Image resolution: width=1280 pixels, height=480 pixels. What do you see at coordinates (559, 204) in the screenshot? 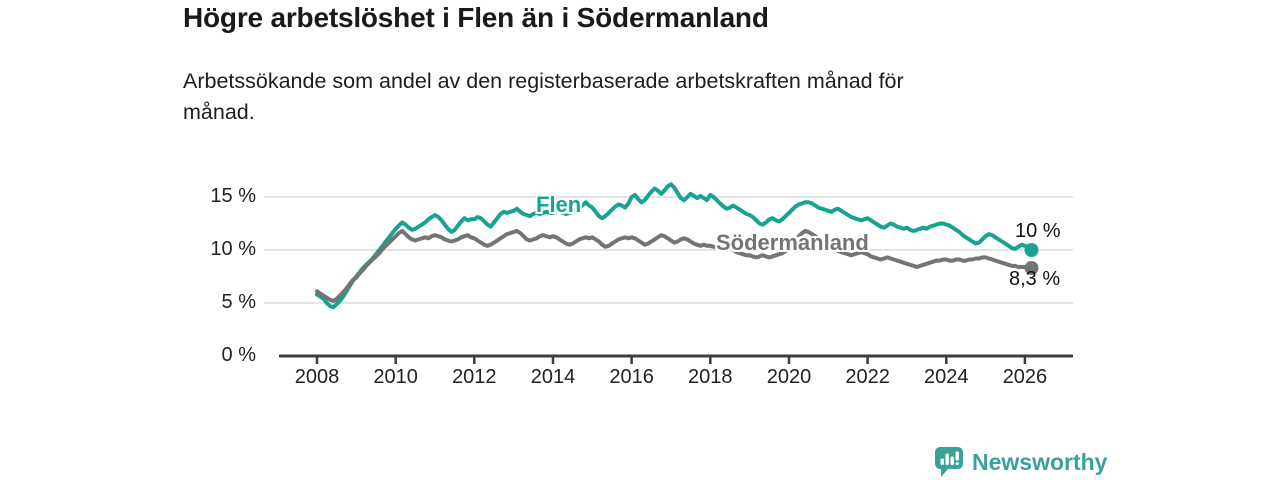
I see `series-label-flen: Flen` at bounding box center [559, 204].